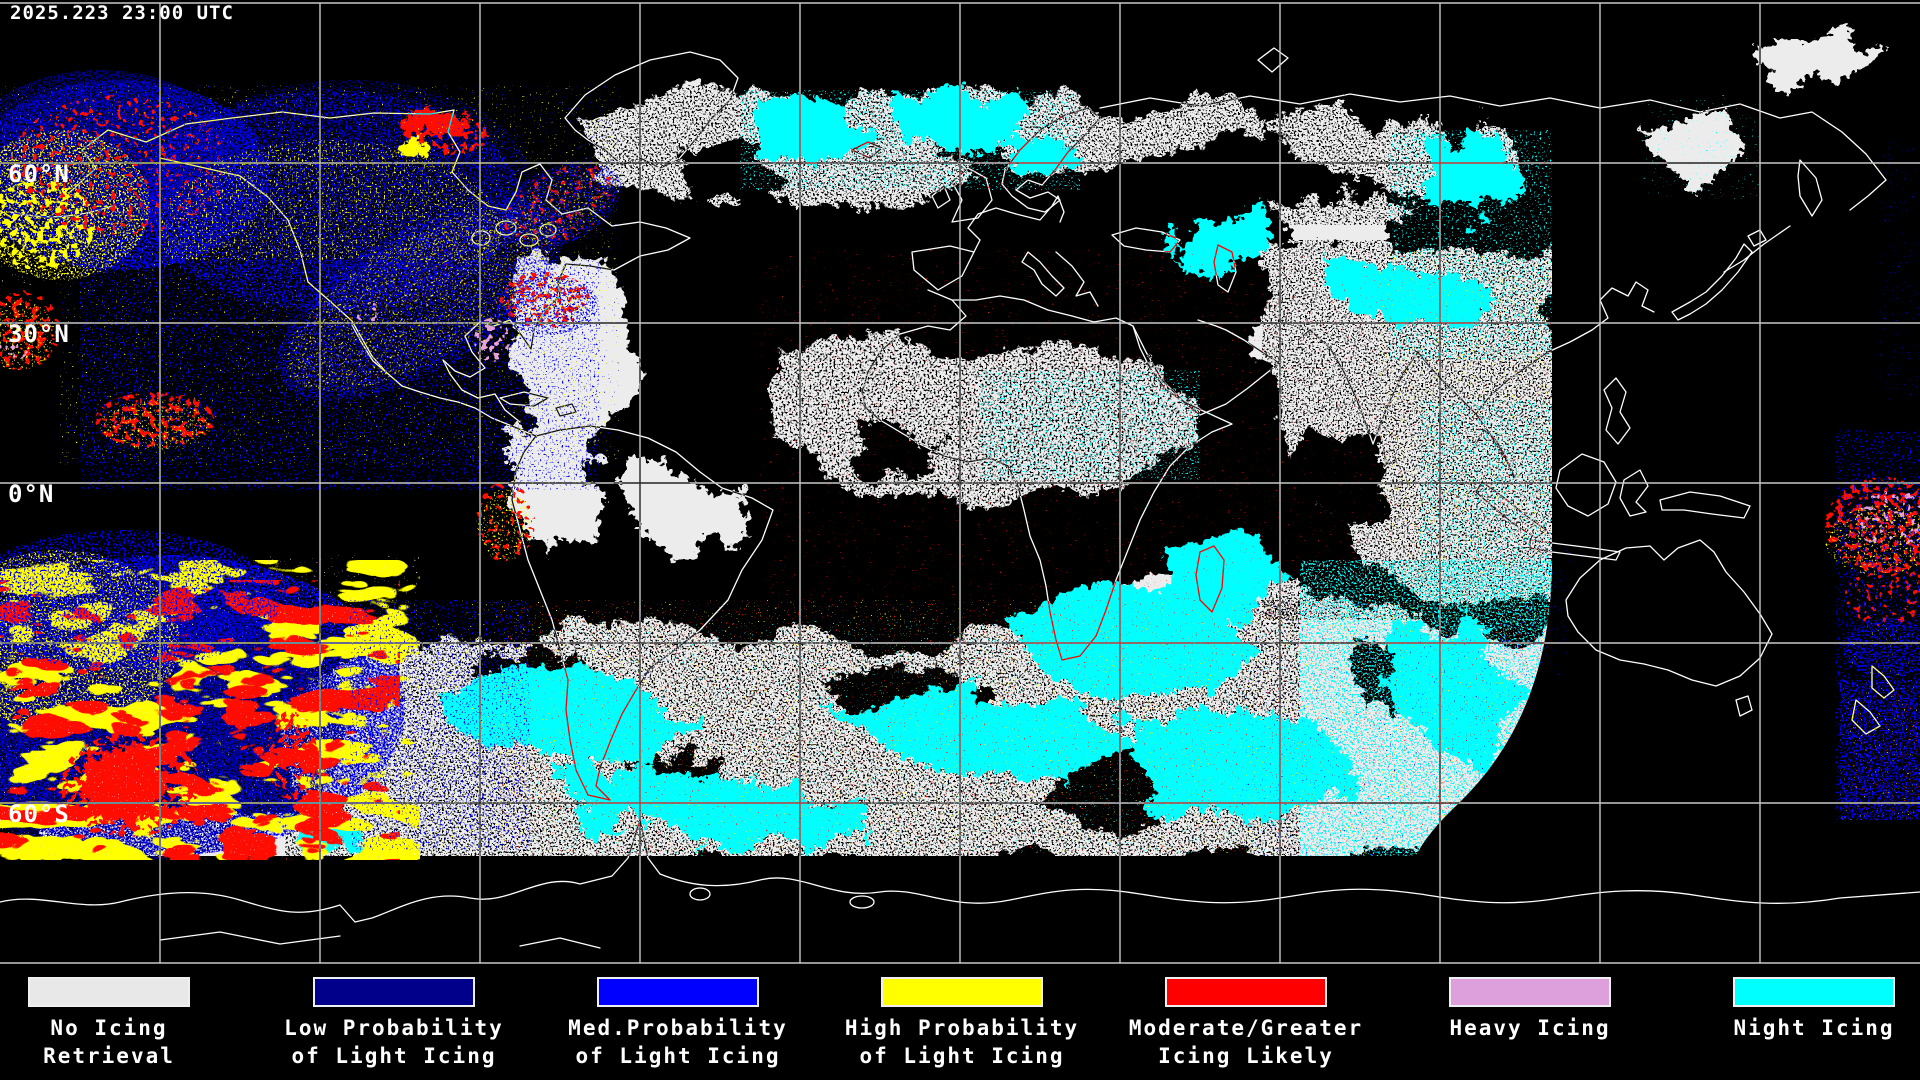 The image size is (1920, 1080). I want to click on legend-swatch-no-icing, so click(109, 992).